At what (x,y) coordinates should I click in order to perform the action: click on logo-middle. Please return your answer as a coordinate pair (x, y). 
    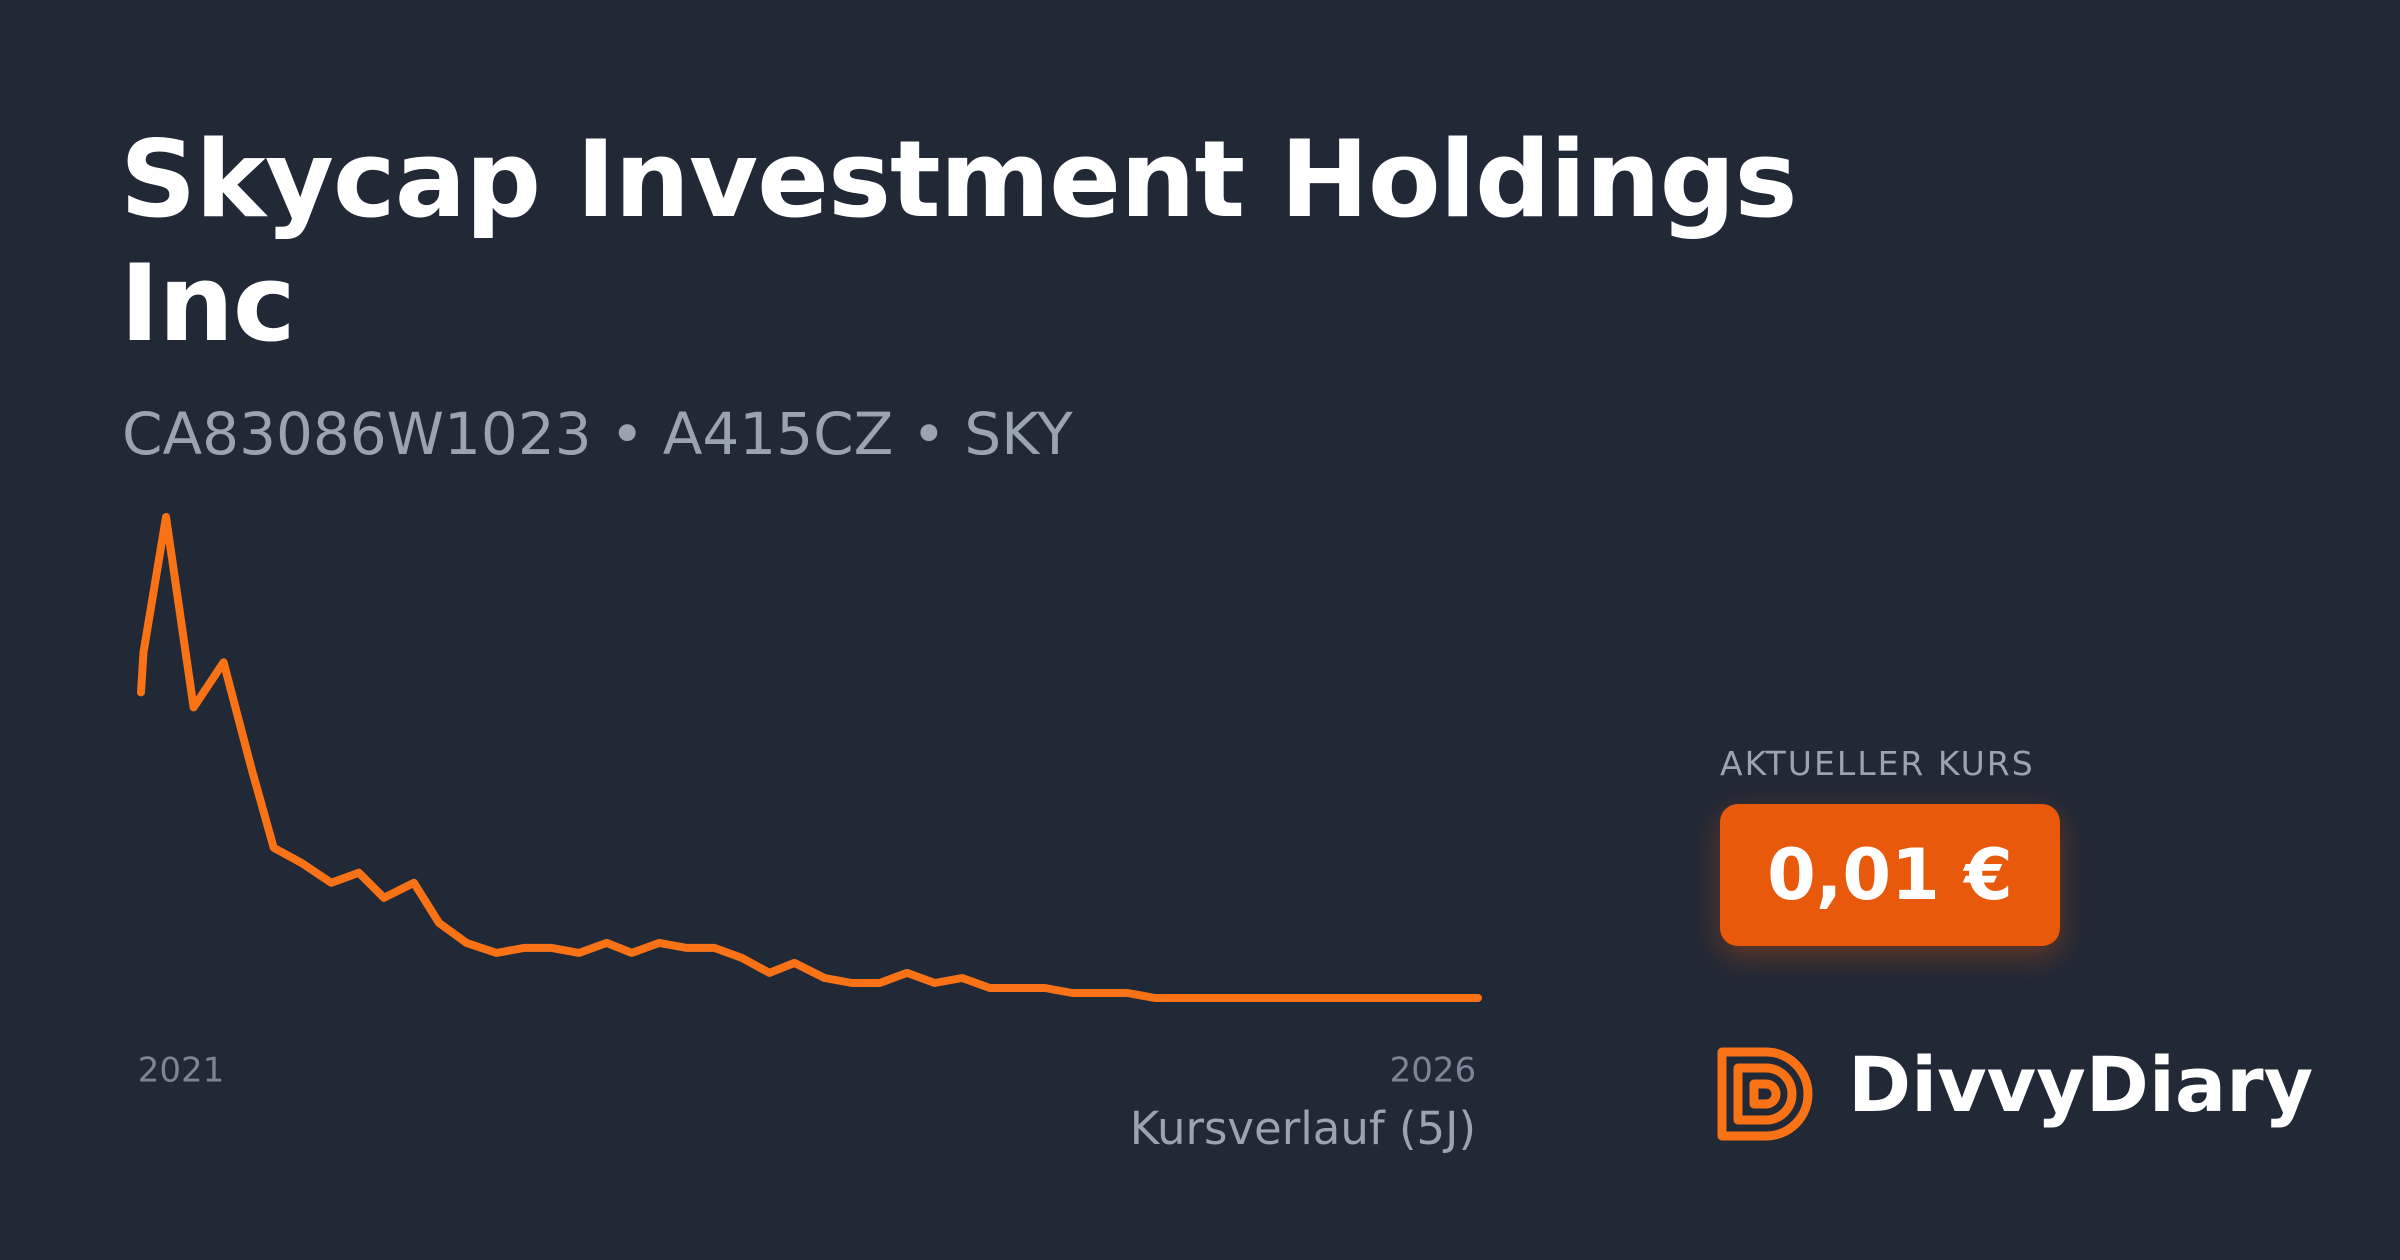
    Looking at the image, I should click on (1765, 1094).